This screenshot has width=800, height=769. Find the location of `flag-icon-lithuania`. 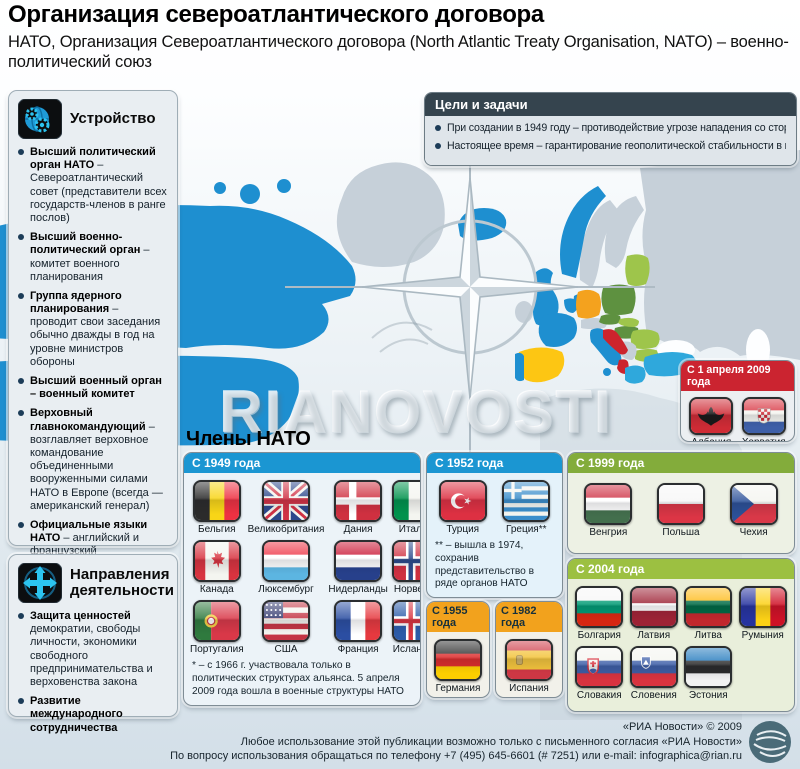

flag-icon-lithuania is located at coordinates (708, 607).